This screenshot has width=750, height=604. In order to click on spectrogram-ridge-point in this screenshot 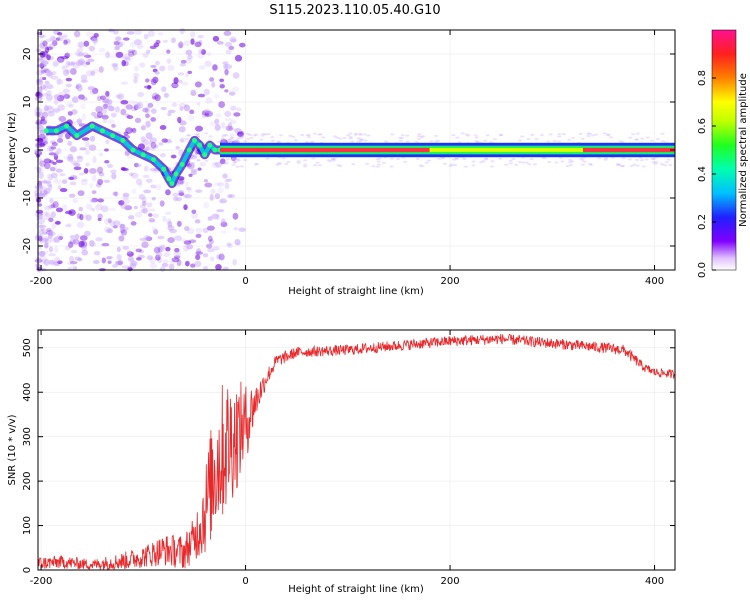, I will do `click(143, 155)`.